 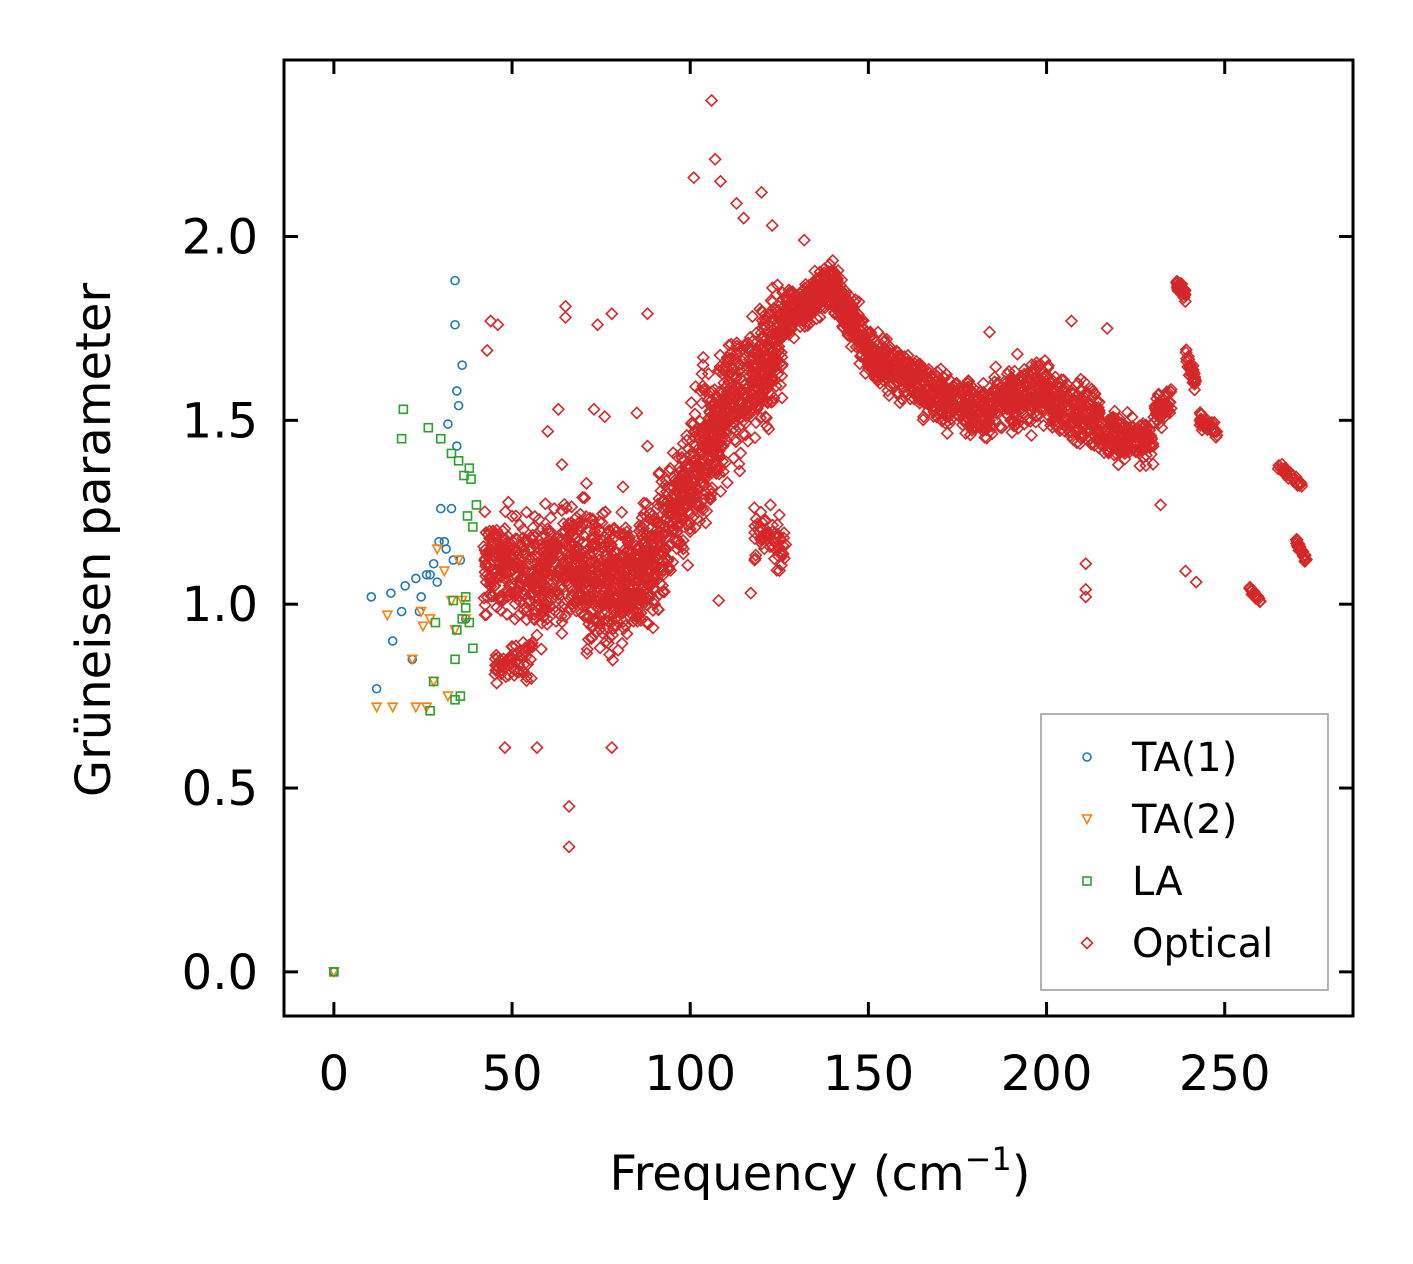 What do you see at coordinates (94, 540) in the screenshot?
I see `y-axis-title: Grüneisen parameter` at bounding box center [94, 540].